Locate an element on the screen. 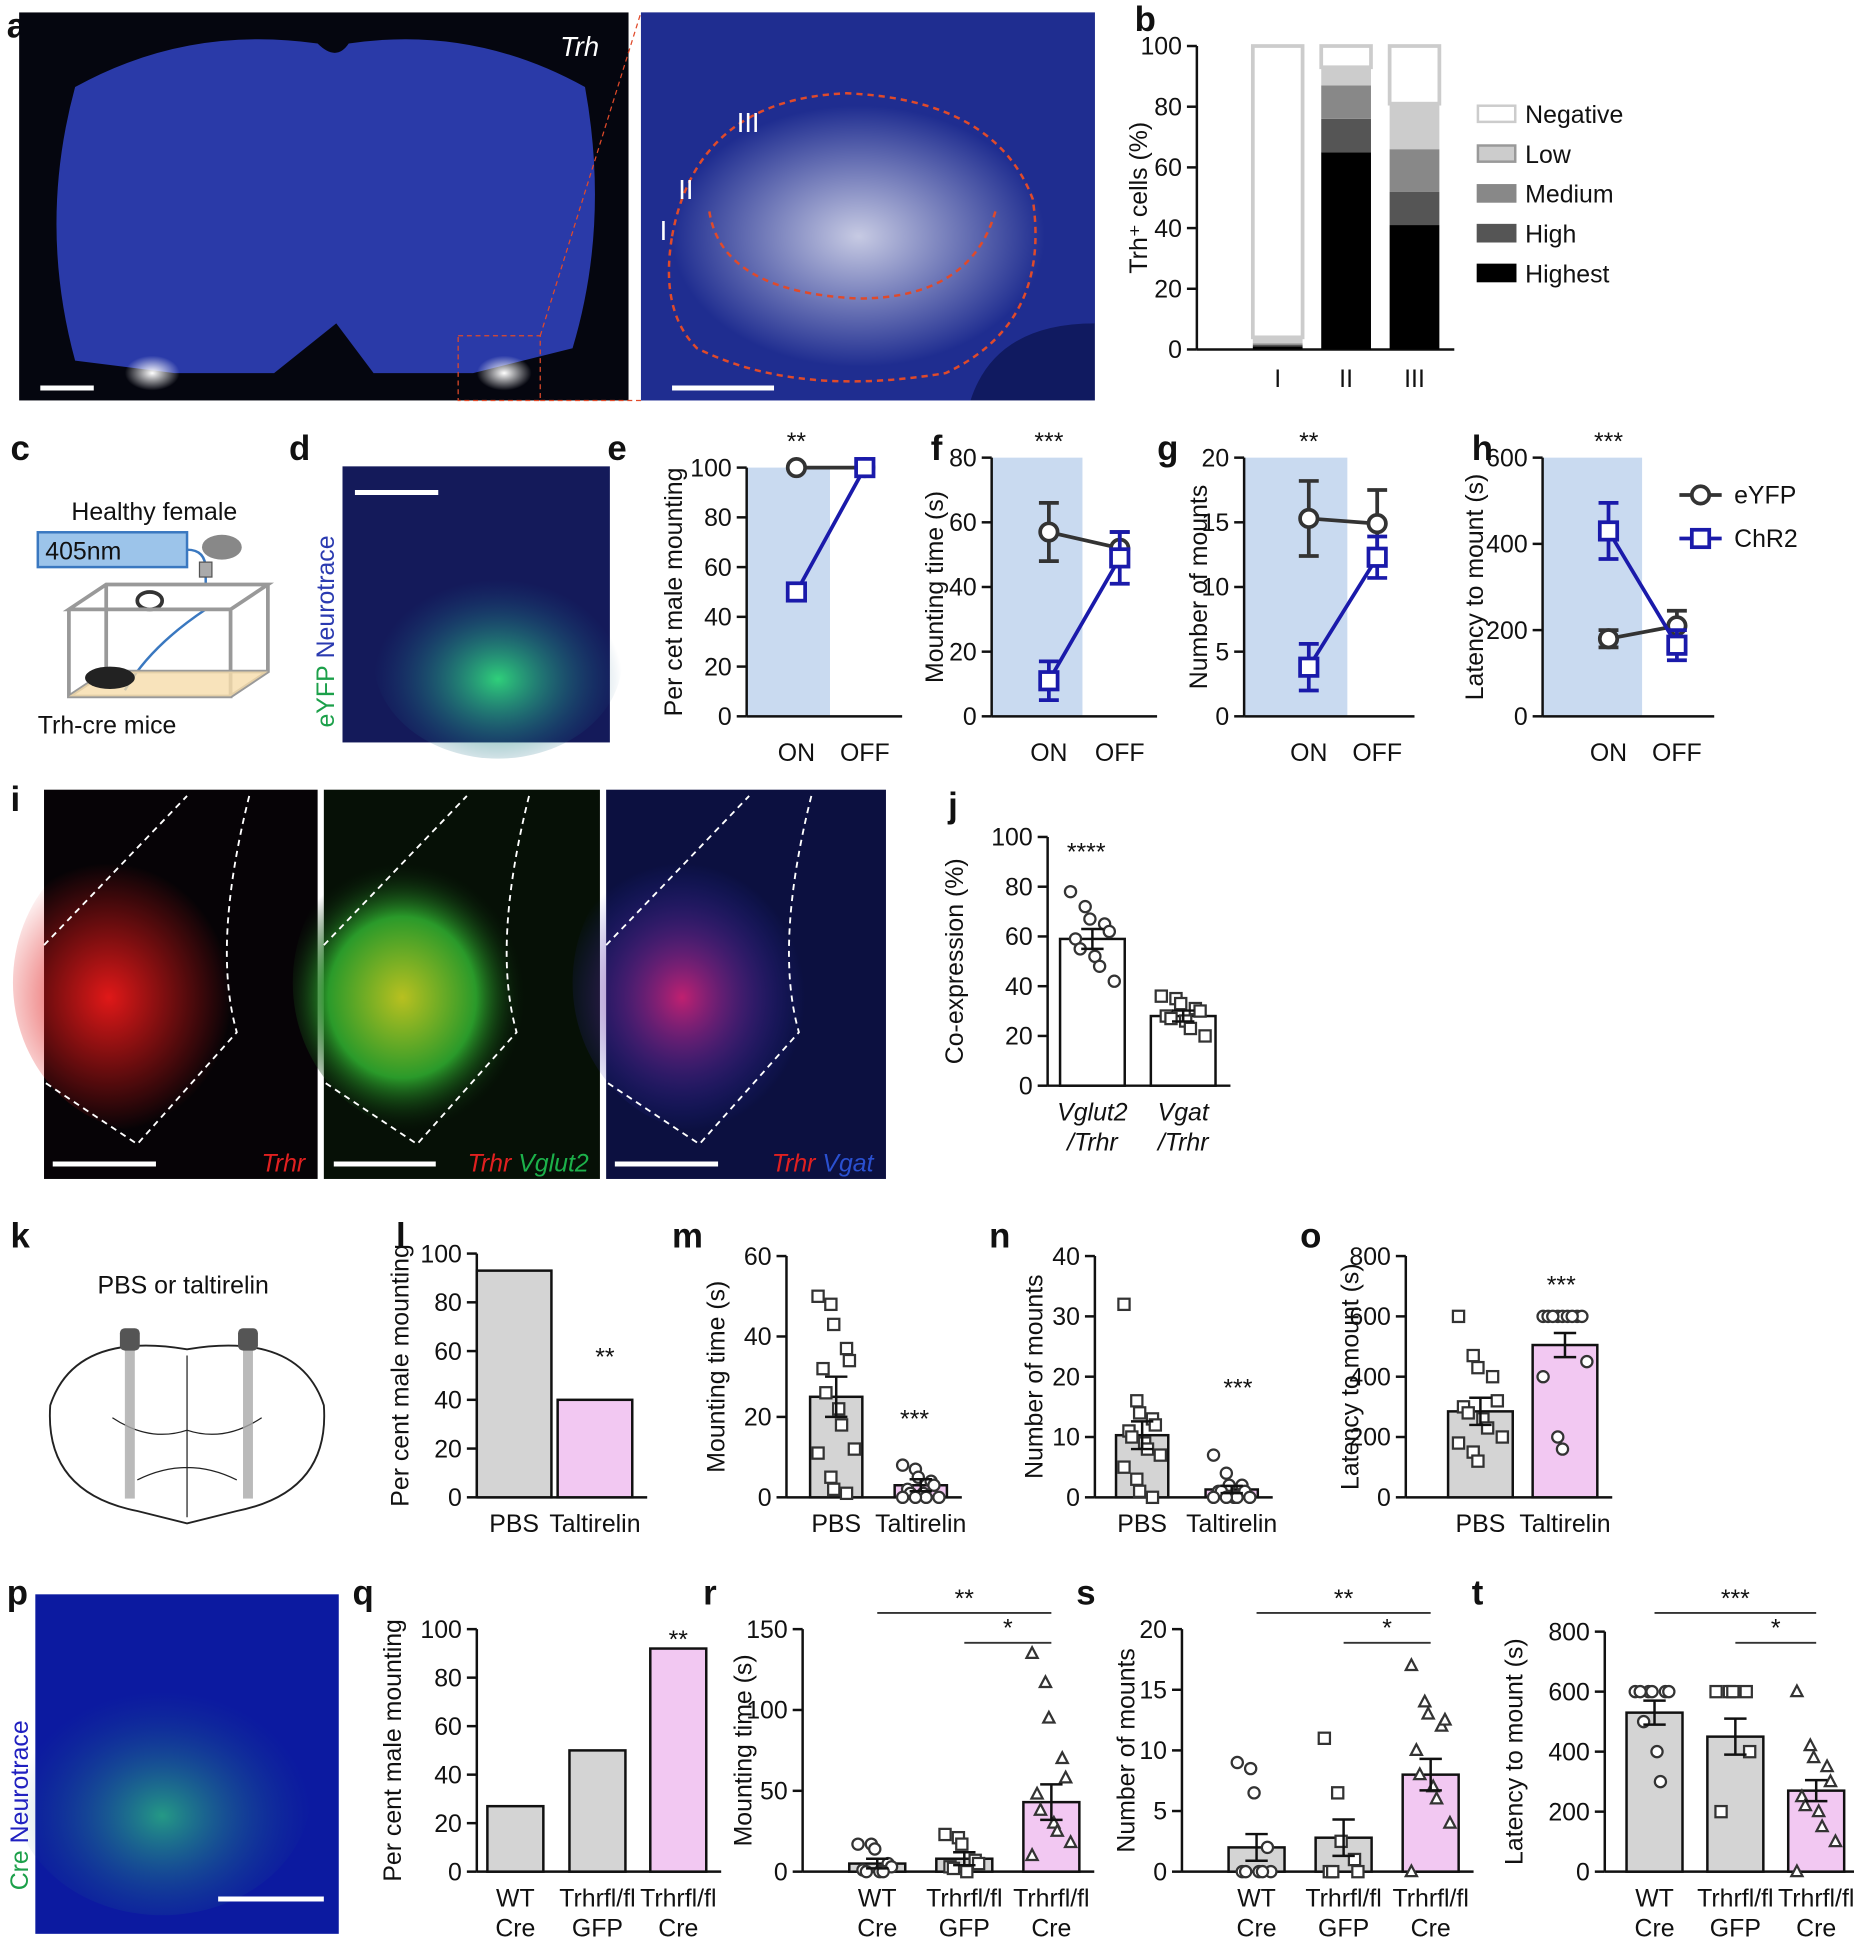  female-mouse is located at coordinates (221, 547).